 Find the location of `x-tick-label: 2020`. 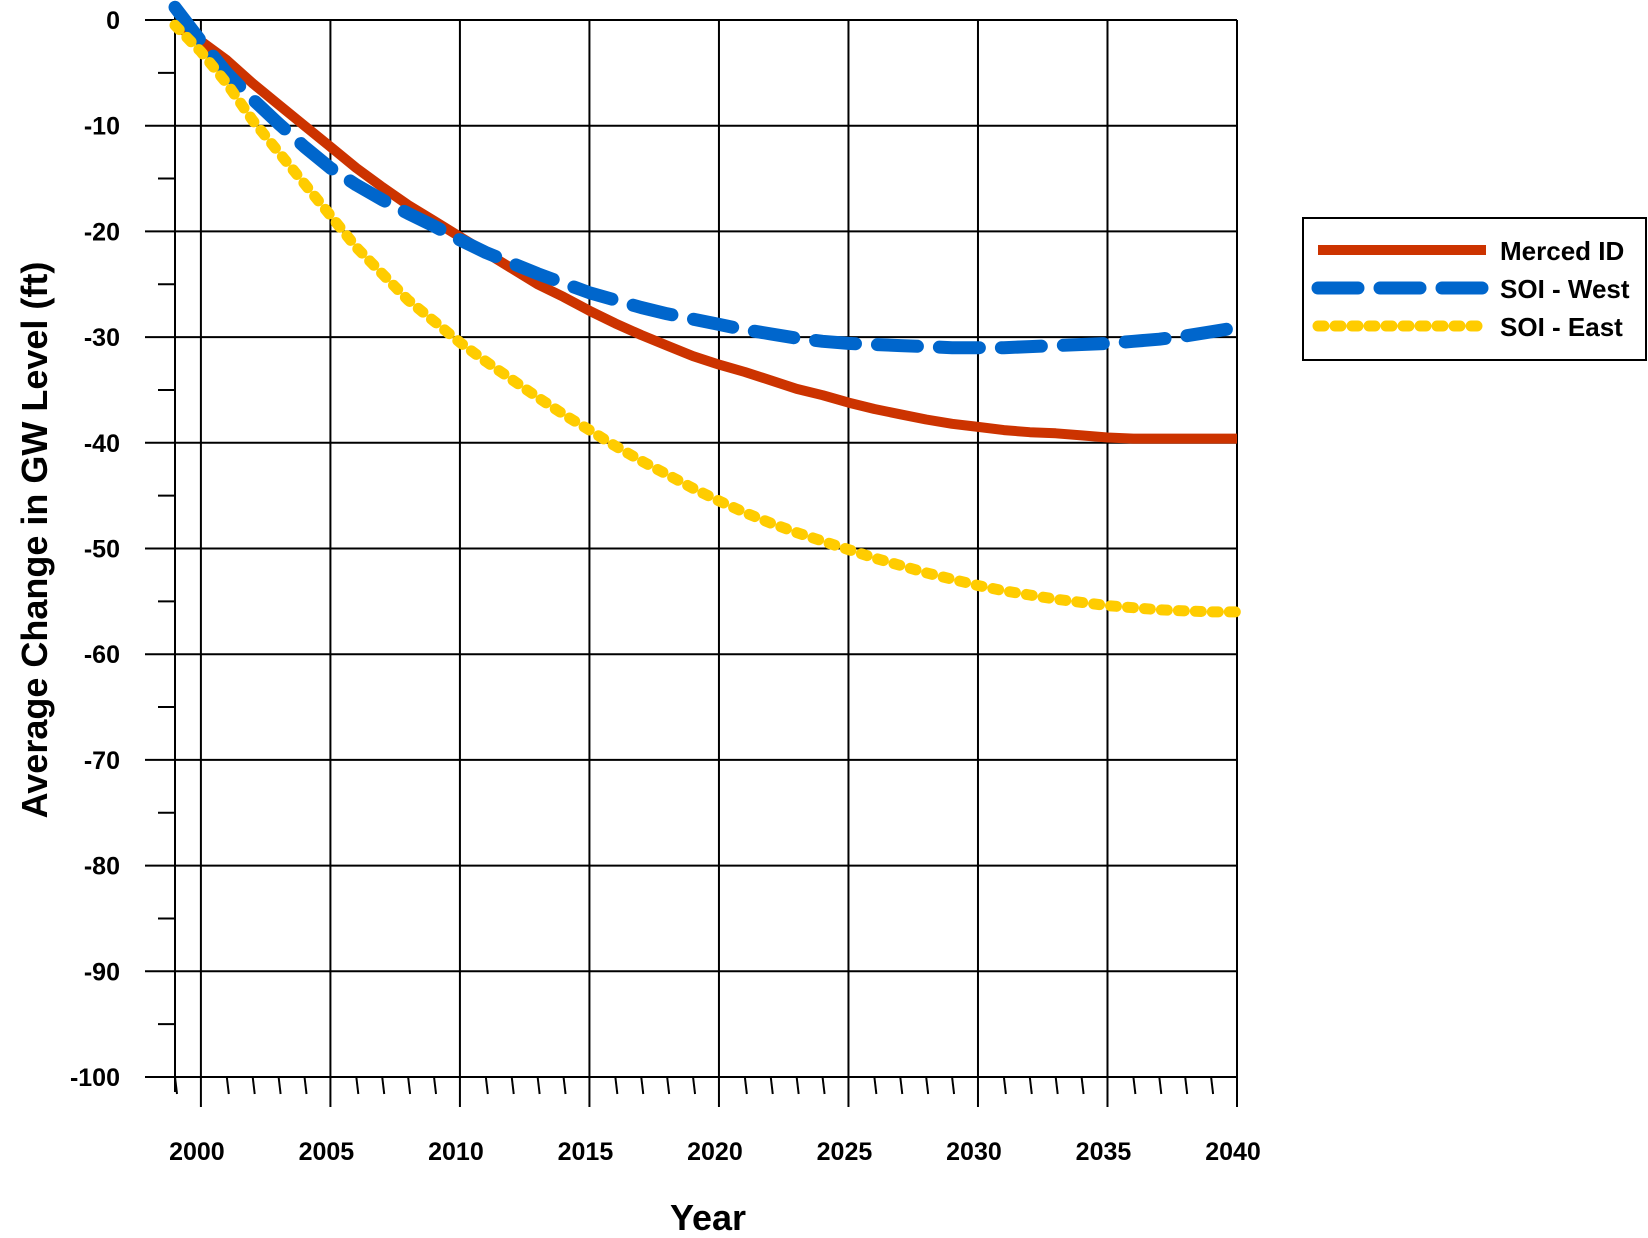

x-tick-label: 2020 is located at coordinates (715, 1152).